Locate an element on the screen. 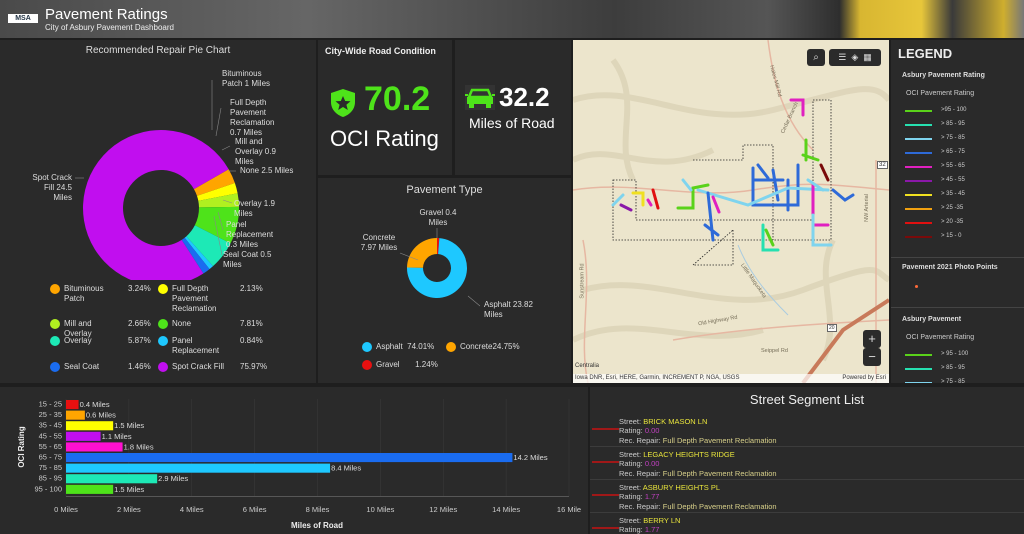 This screenshot has height=534, width=1024. layers-icon: ◈ is located at coordinates (855, 57).